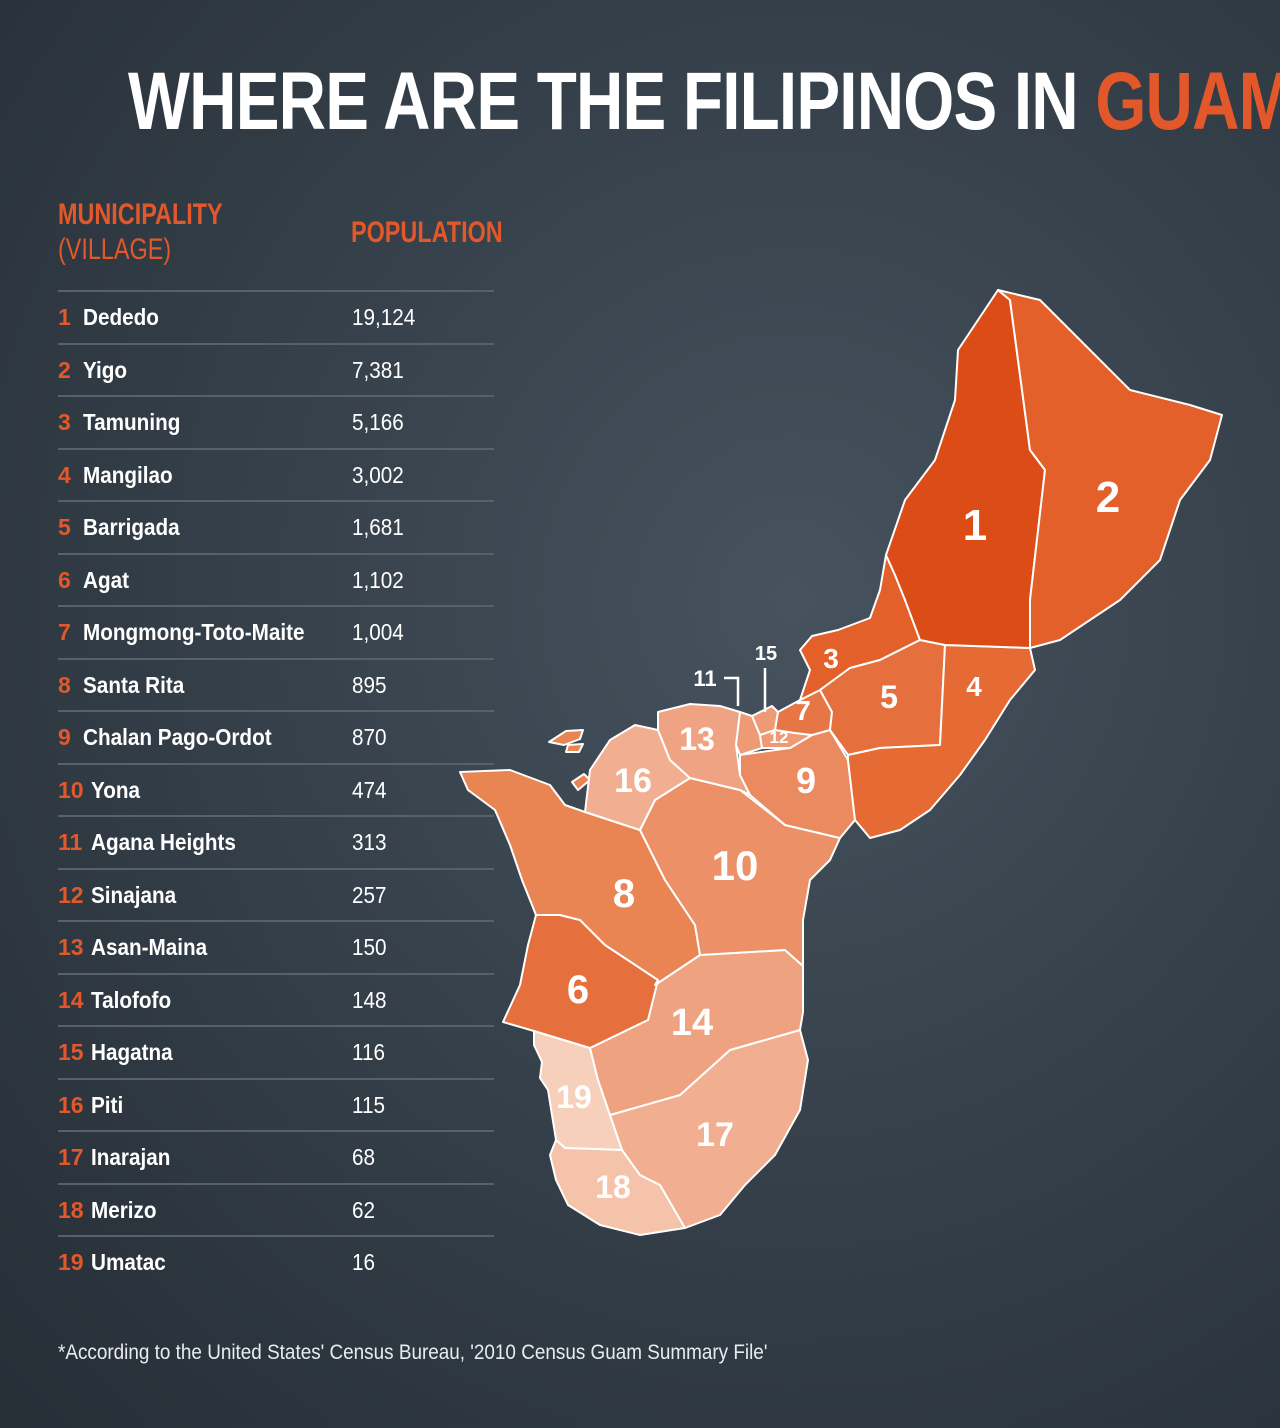 The height and width of the screenshot is (1428, 1280). Describe the element at coordinates (779, 737) in the screenshot. I see `map-label-12: 12` at that location.